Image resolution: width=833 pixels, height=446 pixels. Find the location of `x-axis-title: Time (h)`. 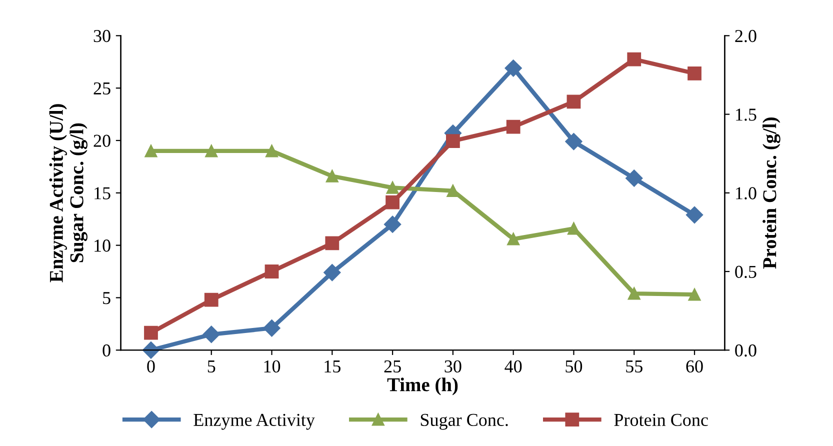

x-axis-title: Time (h) is located at coordinates (422, 387).